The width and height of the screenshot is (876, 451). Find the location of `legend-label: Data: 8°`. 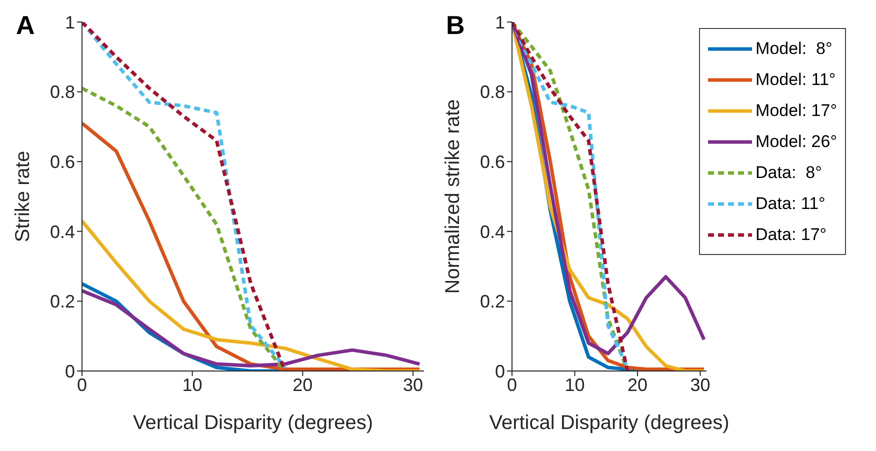

legend-label: Data: 8° is located at coordinates (789, 172).